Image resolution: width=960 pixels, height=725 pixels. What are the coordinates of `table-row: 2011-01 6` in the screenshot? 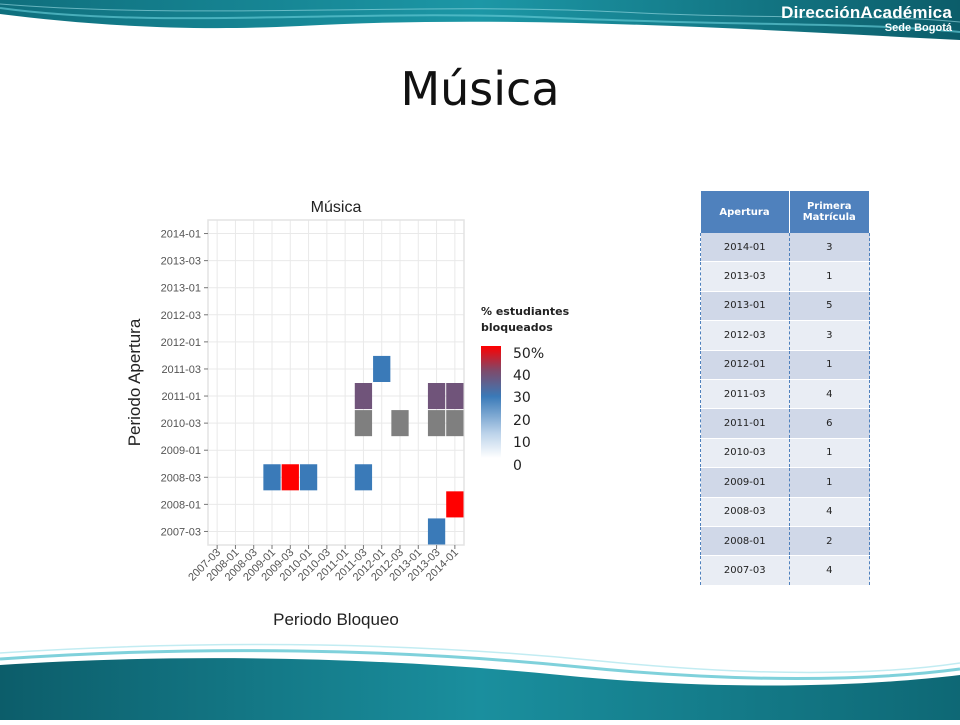 It's located at (785, 423).